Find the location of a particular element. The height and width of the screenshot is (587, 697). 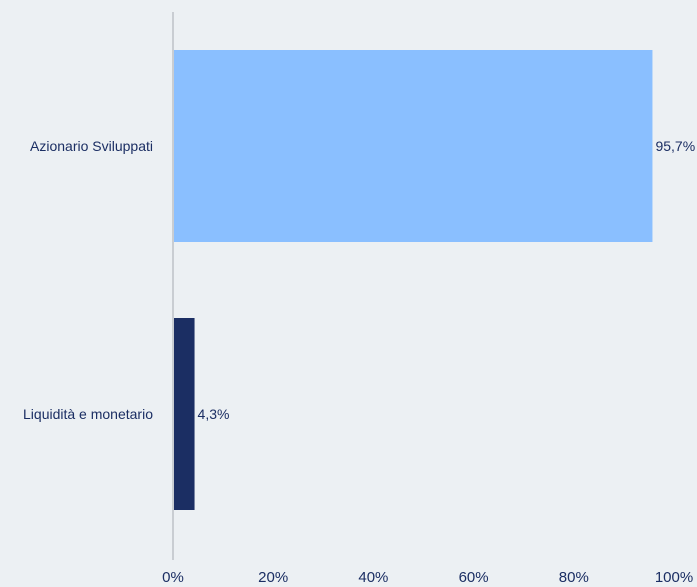

x-tick-label-4: 80% is located at coordinates (574, 575).